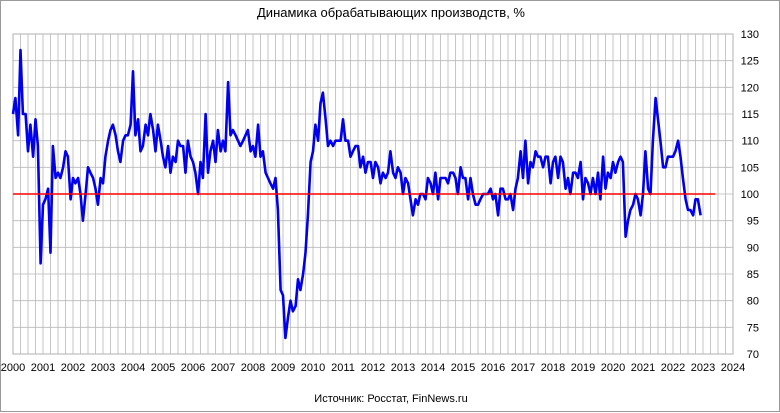  I want to click on x-tick-label: 2013, so click(403, 368).